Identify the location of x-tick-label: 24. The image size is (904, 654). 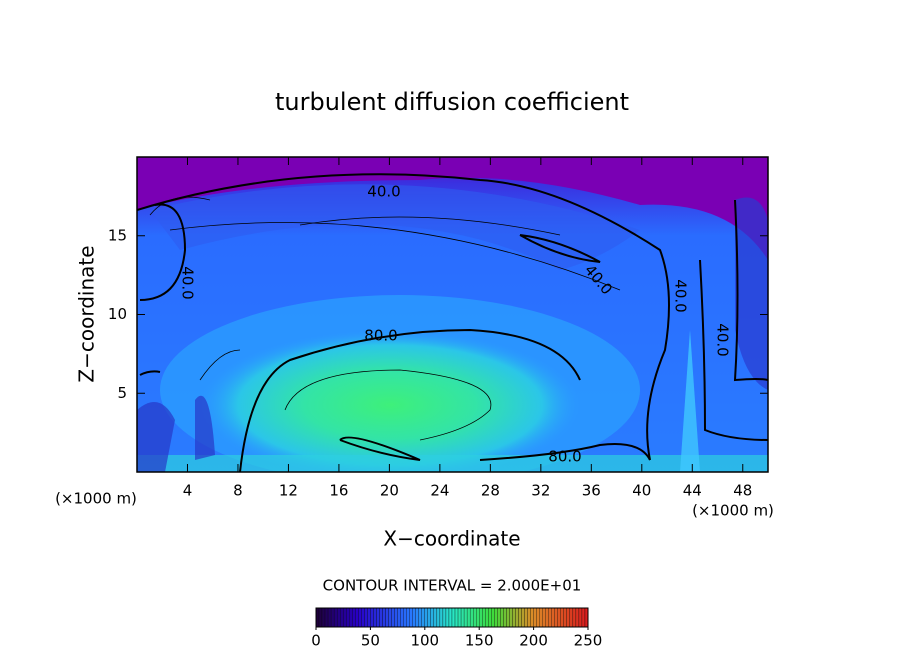
(439, 491).